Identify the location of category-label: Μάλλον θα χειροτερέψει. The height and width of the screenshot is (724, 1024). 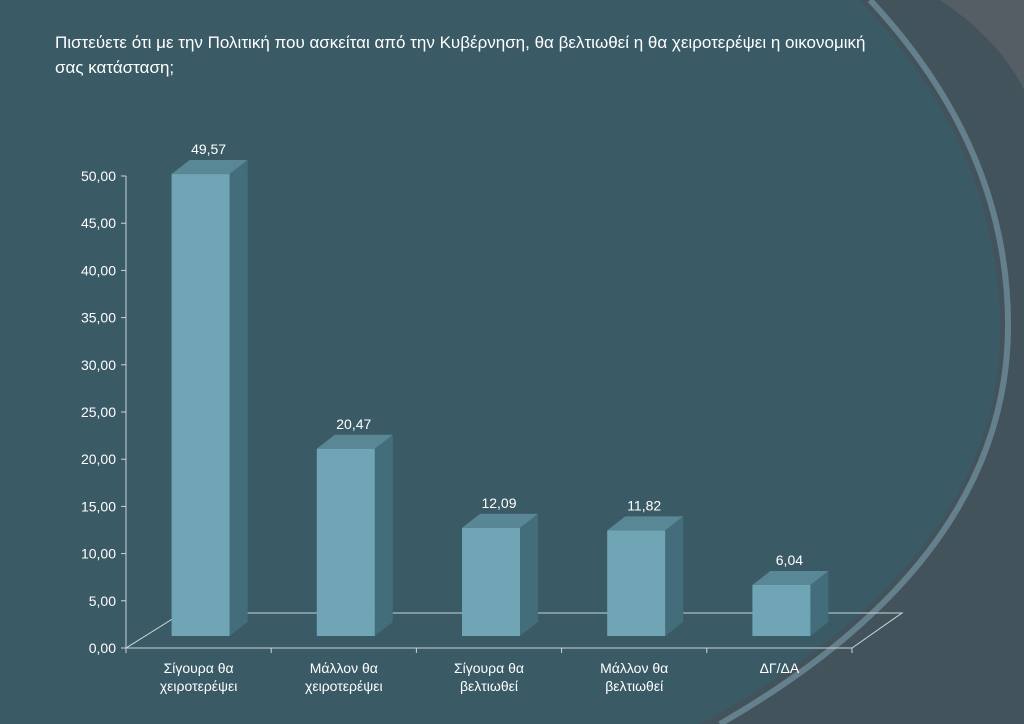
(344, 677).